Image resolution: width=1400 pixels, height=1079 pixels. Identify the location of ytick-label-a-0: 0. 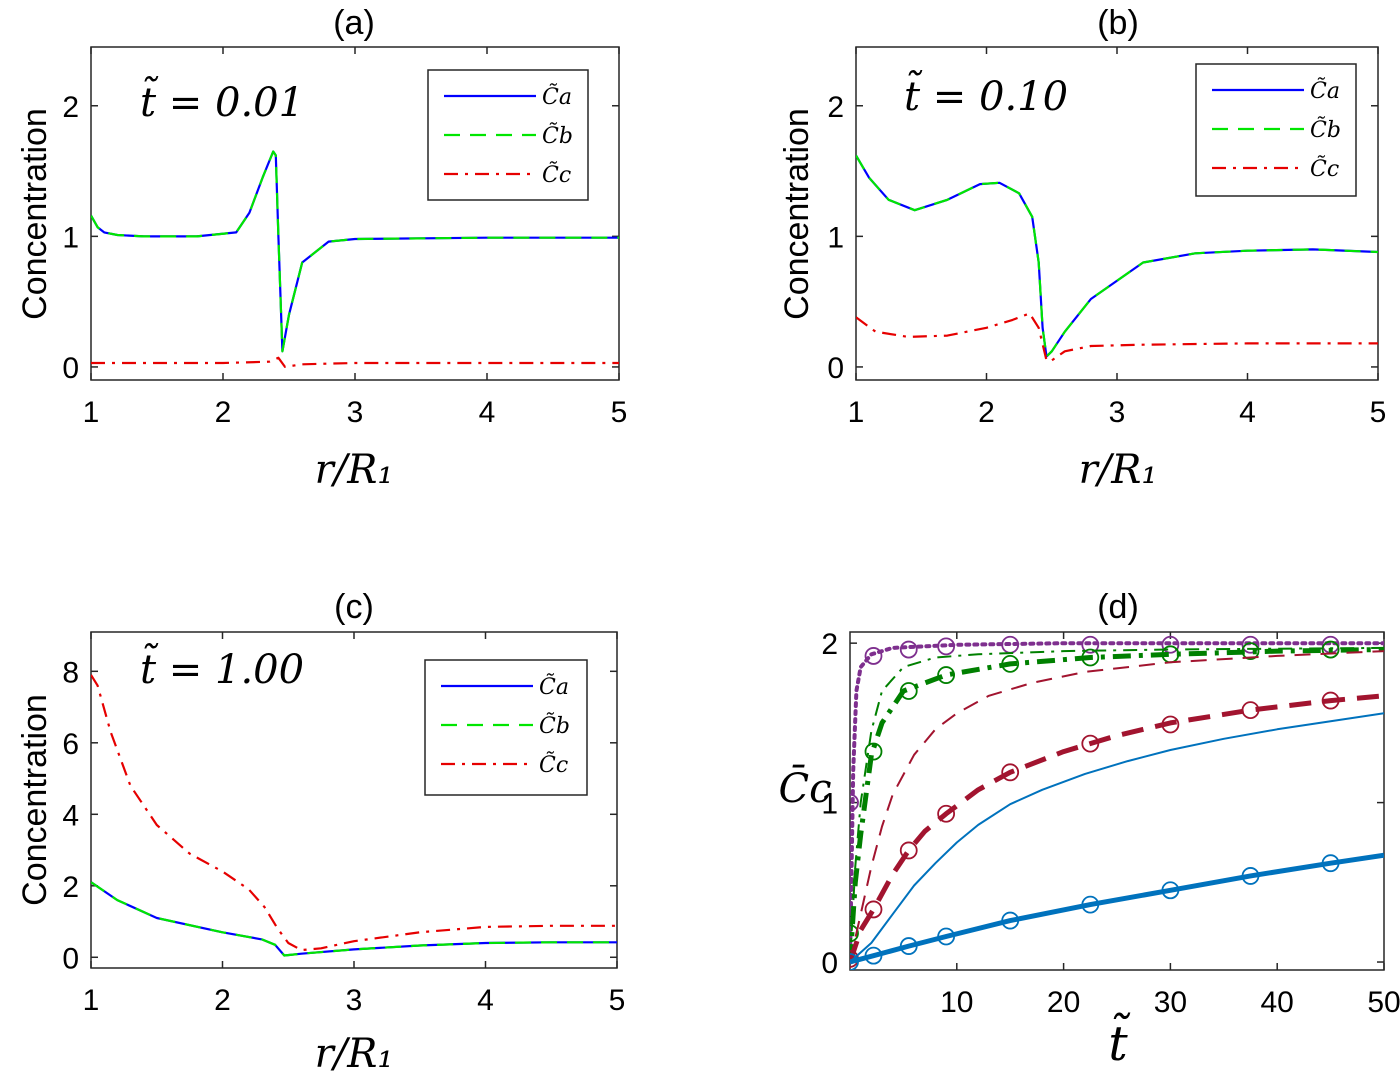
(70, 368).